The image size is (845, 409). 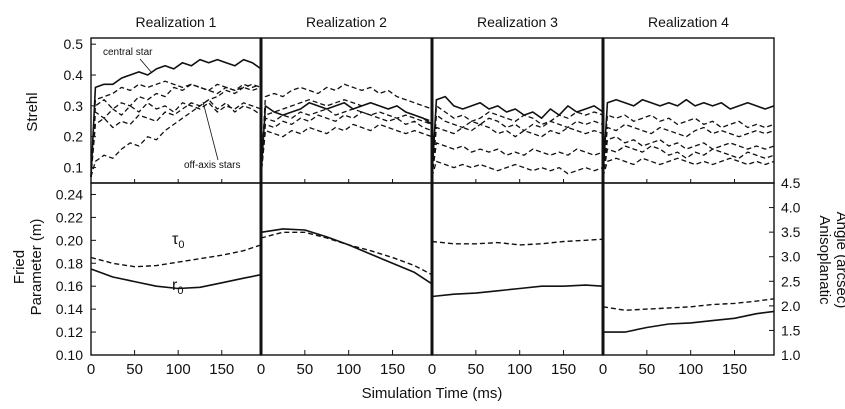 I want to click on anisoplanatic-y-axis-label-line1: Anisoplanatic, so click(x=824, y=260).